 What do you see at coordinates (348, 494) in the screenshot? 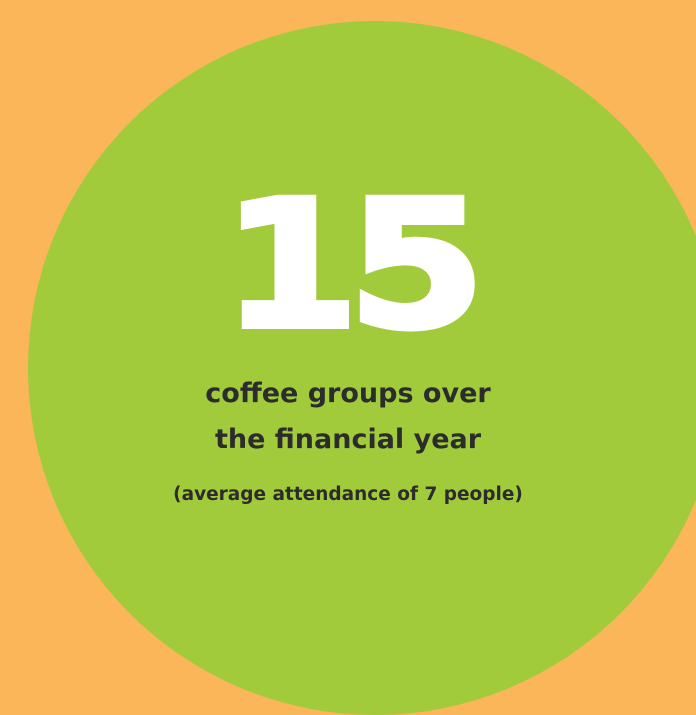
I see `stat-note: (average attendance of 7 people)` at bounding box center [348, 494].